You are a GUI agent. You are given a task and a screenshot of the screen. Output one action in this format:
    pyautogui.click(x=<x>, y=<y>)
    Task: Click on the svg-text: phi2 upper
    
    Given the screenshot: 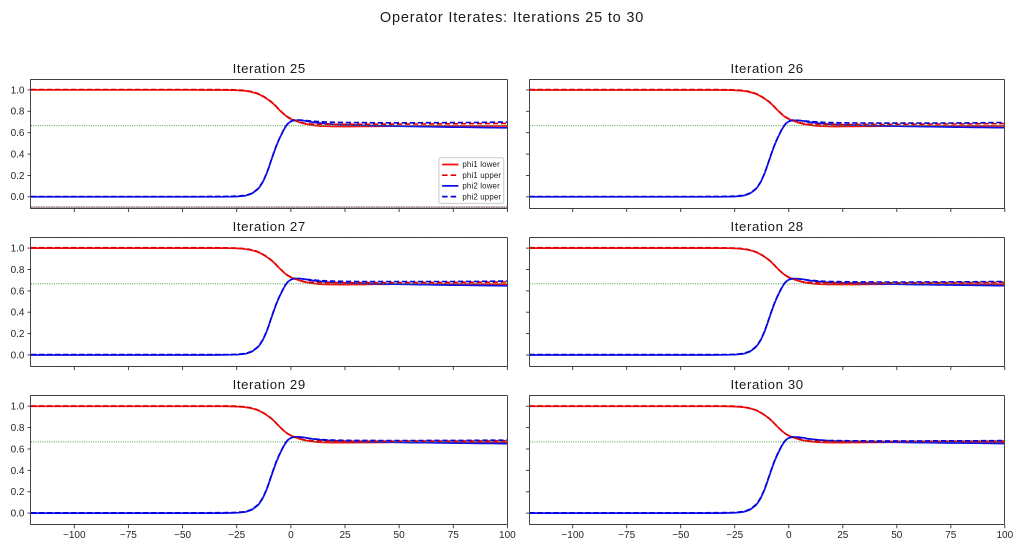 What is the action you would take?
    pyautogui.click(x=481, y=196)
    